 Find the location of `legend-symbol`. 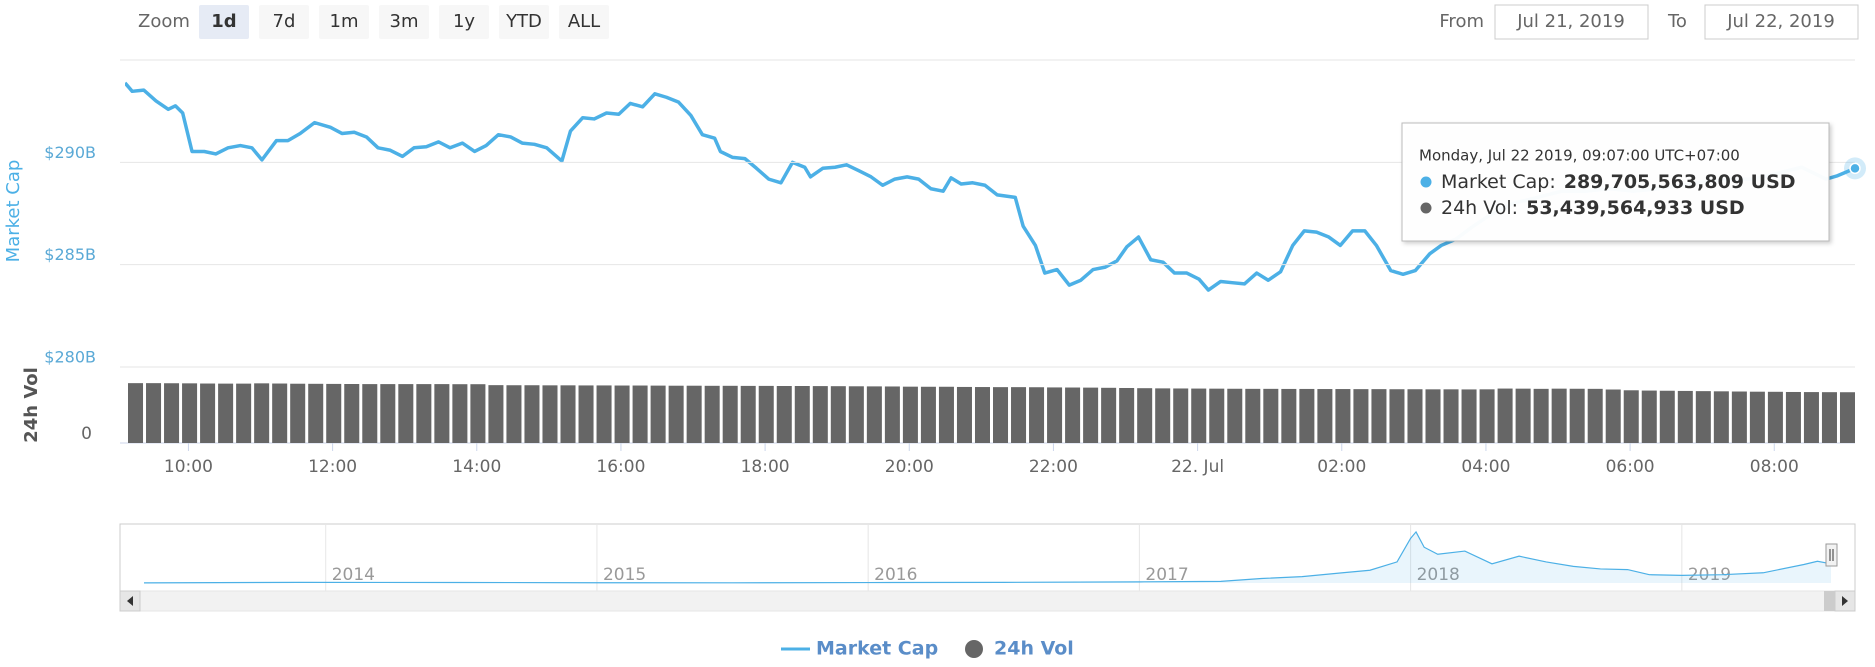

legend-symbol is located at coordinates (974, 649).